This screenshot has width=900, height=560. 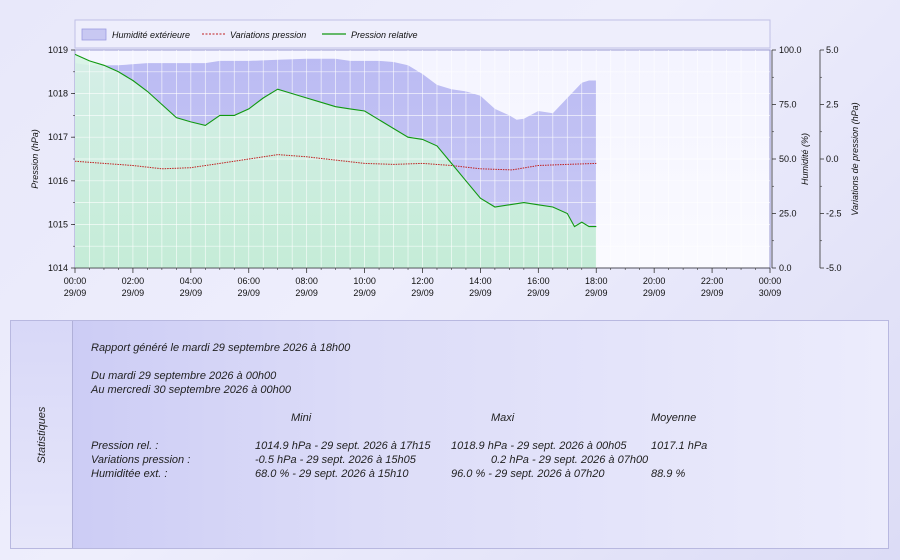 I want to click on legend-label-humidity: Humidité extérieure, so click(x=151, y=35).